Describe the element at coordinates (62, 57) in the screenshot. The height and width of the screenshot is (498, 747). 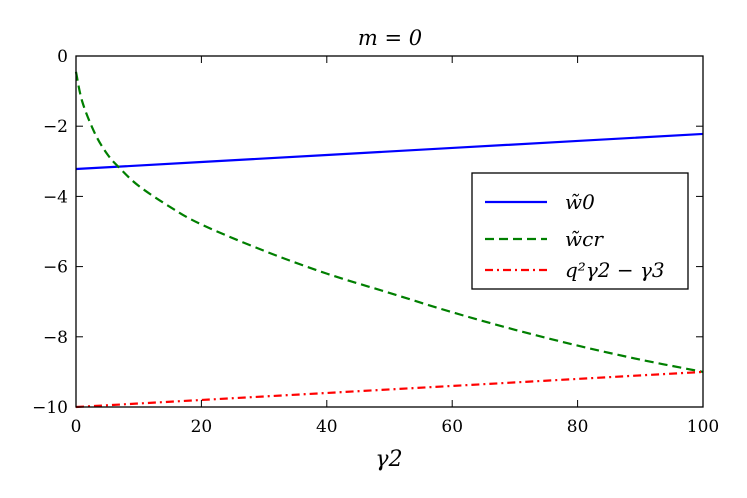
I see `y-tick-label: 0` at that location.